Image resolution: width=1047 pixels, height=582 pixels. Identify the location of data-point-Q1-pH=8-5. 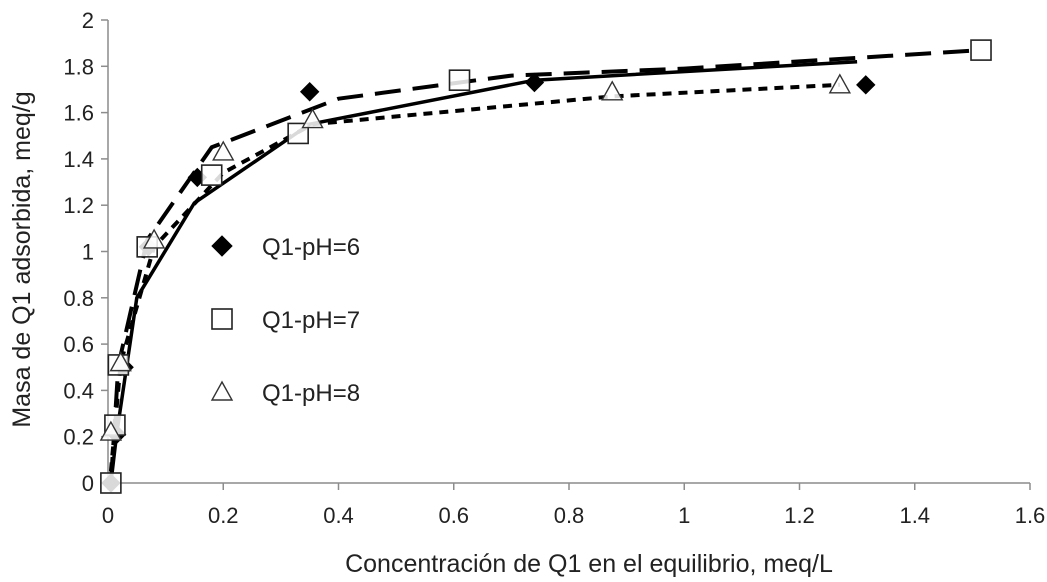
(612, 90).